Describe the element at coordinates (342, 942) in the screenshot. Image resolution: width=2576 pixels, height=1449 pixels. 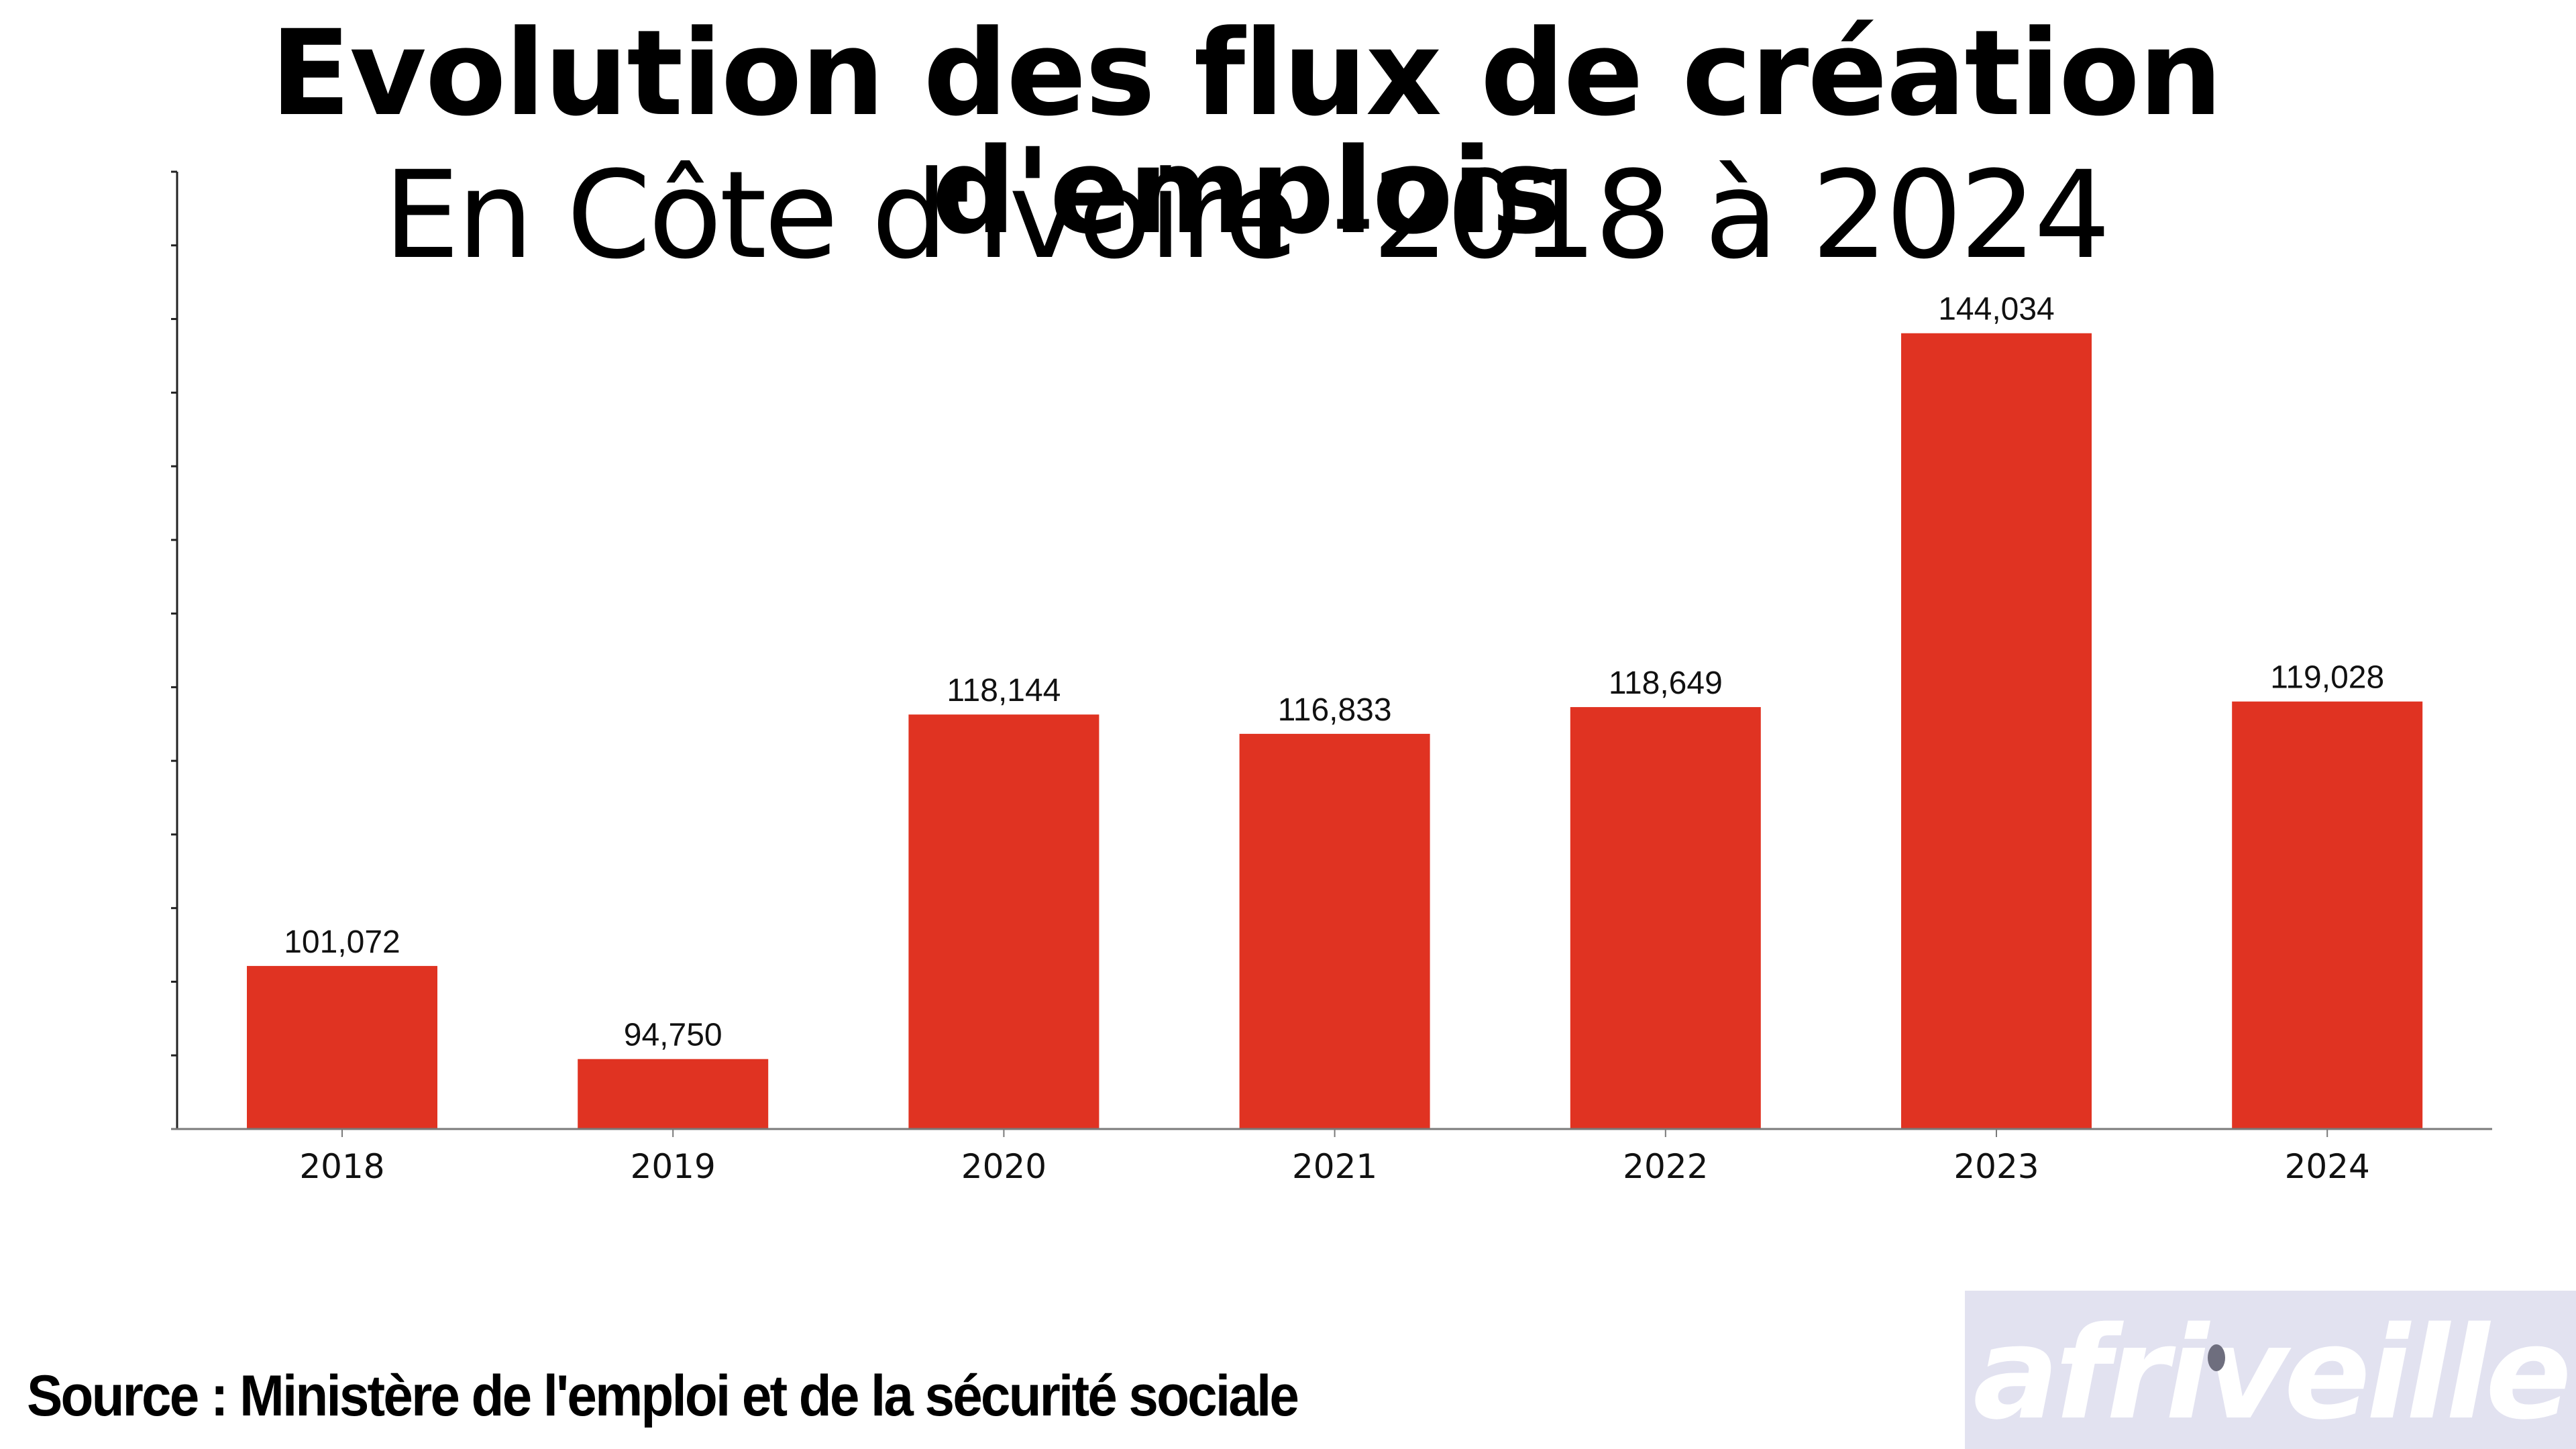
I see `value-label-2018: 101,072` at that location.